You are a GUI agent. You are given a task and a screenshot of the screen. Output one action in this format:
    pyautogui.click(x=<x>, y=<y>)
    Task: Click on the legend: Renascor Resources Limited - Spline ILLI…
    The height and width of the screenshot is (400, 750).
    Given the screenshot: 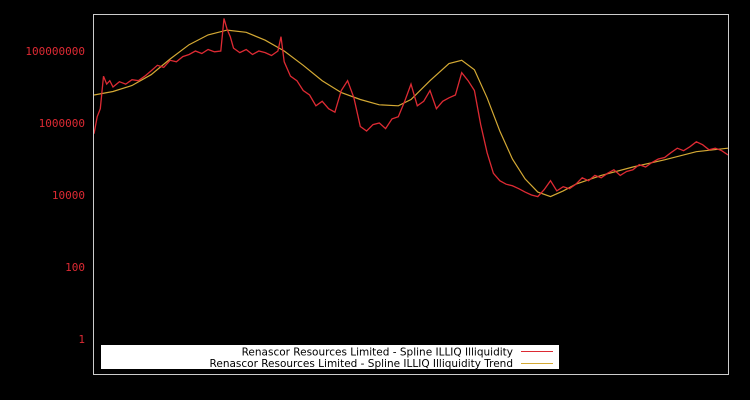 What is the action you would take?
    pyautogui.click(x=330, y=357)
    